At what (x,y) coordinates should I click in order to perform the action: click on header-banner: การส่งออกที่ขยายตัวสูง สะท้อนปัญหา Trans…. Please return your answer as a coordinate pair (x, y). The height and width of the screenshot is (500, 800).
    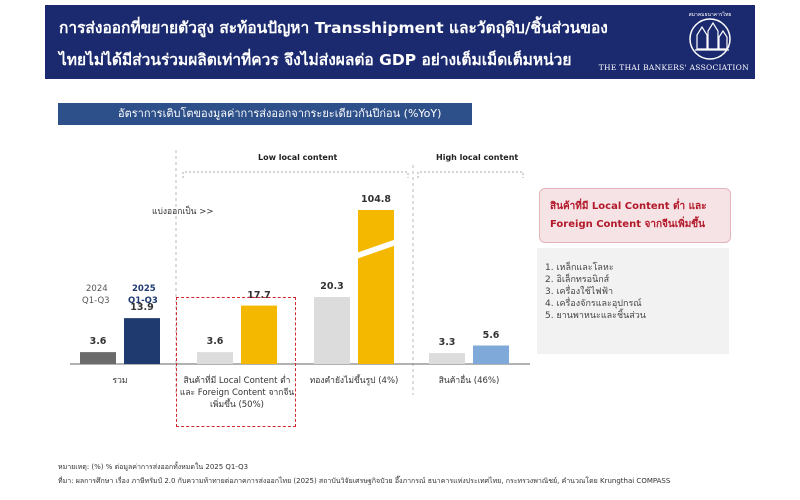
    Looking at the image, I should click on (400, 42).